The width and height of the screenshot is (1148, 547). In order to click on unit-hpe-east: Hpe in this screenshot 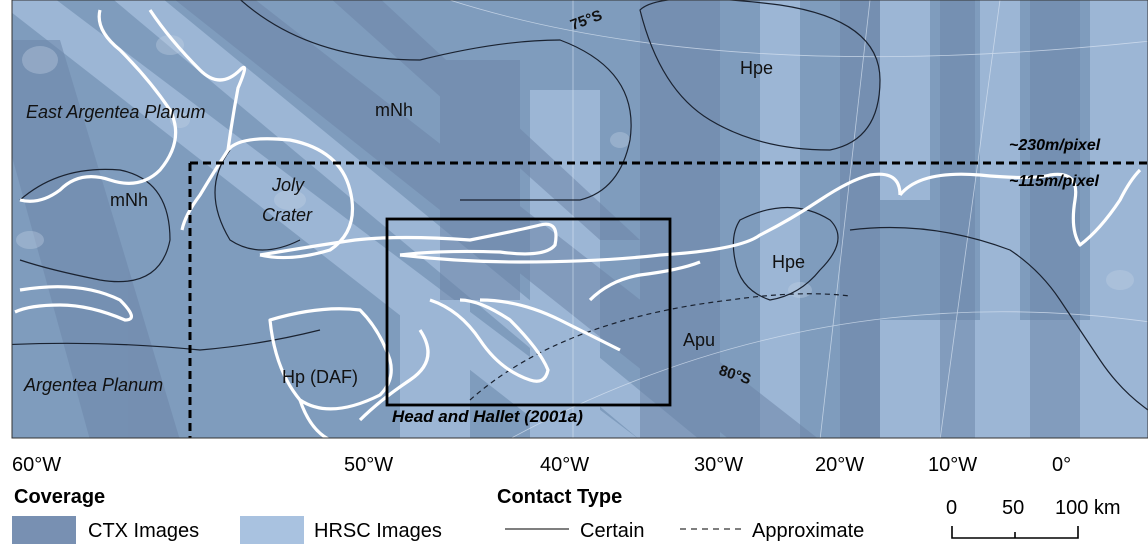, I will do `click(789, 262)`.